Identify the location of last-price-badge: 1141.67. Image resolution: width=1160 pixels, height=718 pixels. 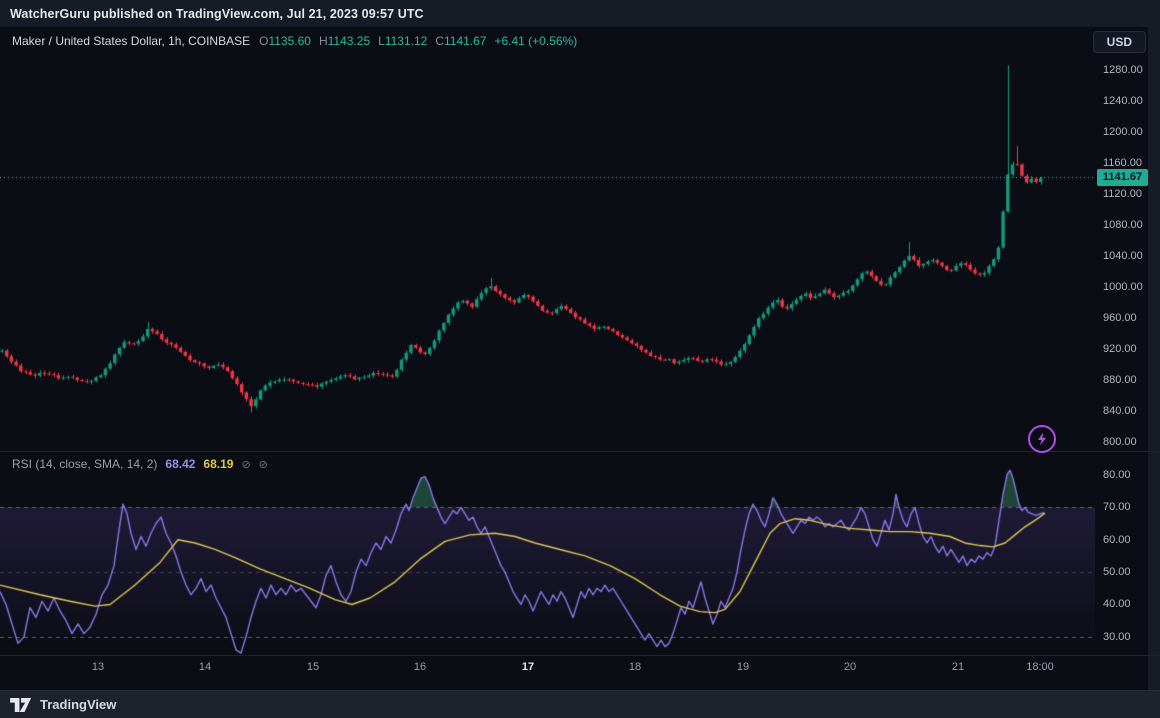
(1122, 177).